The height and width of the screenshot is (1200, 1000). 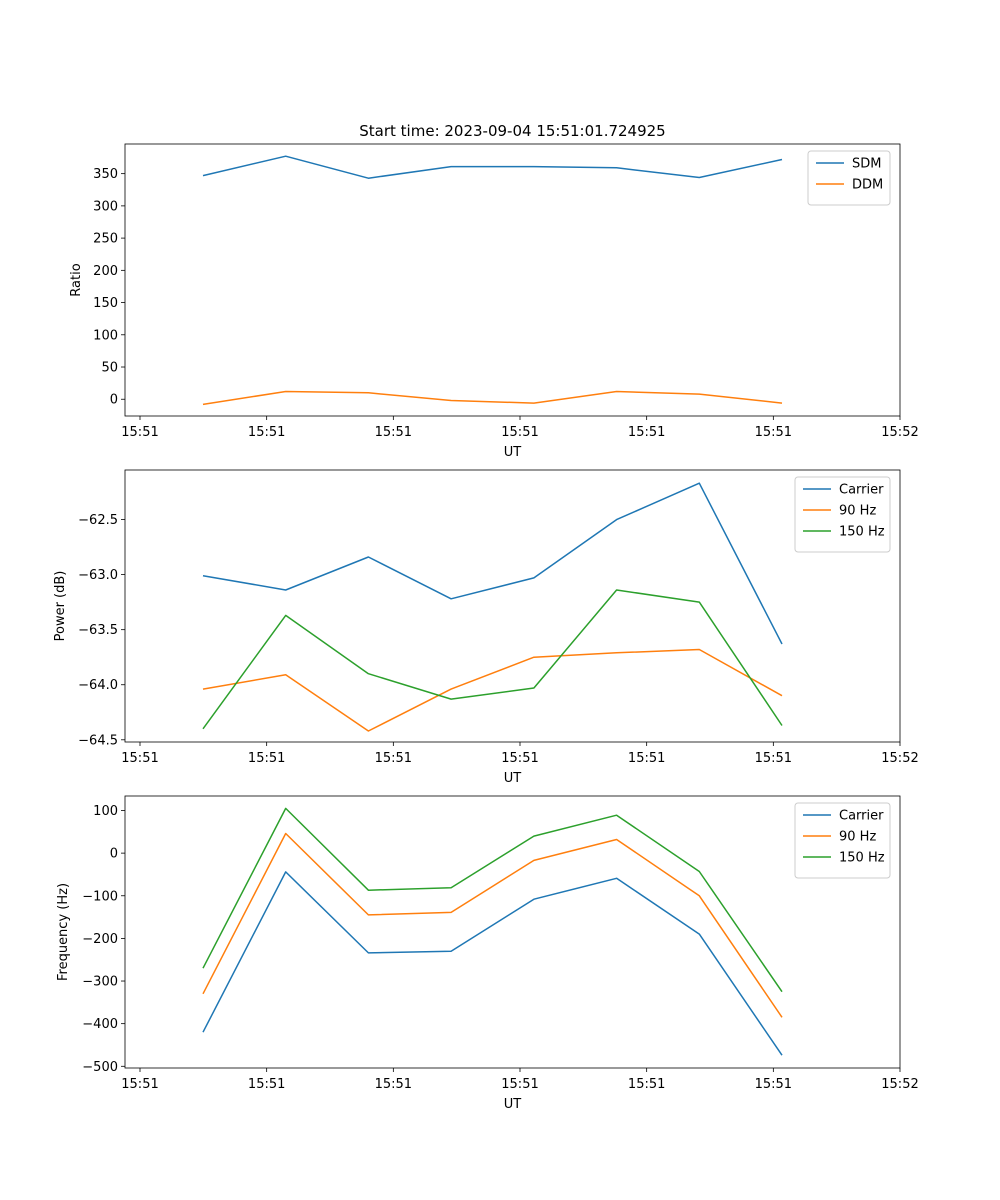 What do you see at coordinates (100, 982) in the screenshot?
I see `y-tick-label: −300` at bounding box center [100, 982].